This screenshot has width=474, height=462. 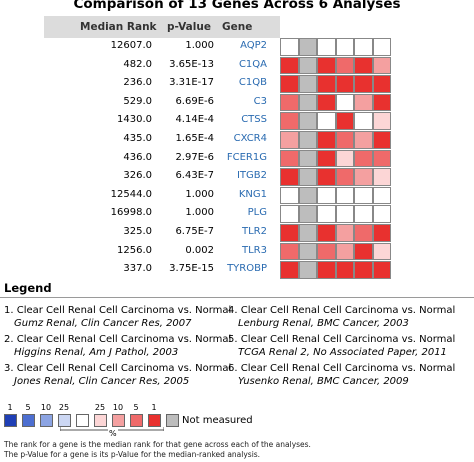 I want to click on gene-link: C3, so click(x=260, y=101).